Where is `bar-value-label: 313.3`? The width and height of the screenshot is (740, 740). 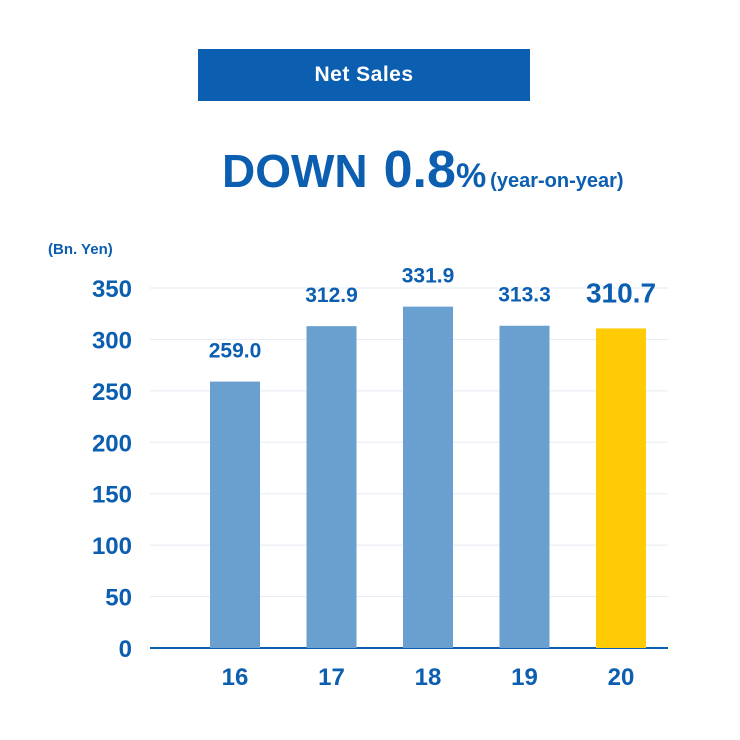 bar-value-label: 313.3 is located at coordinates (524, 295).